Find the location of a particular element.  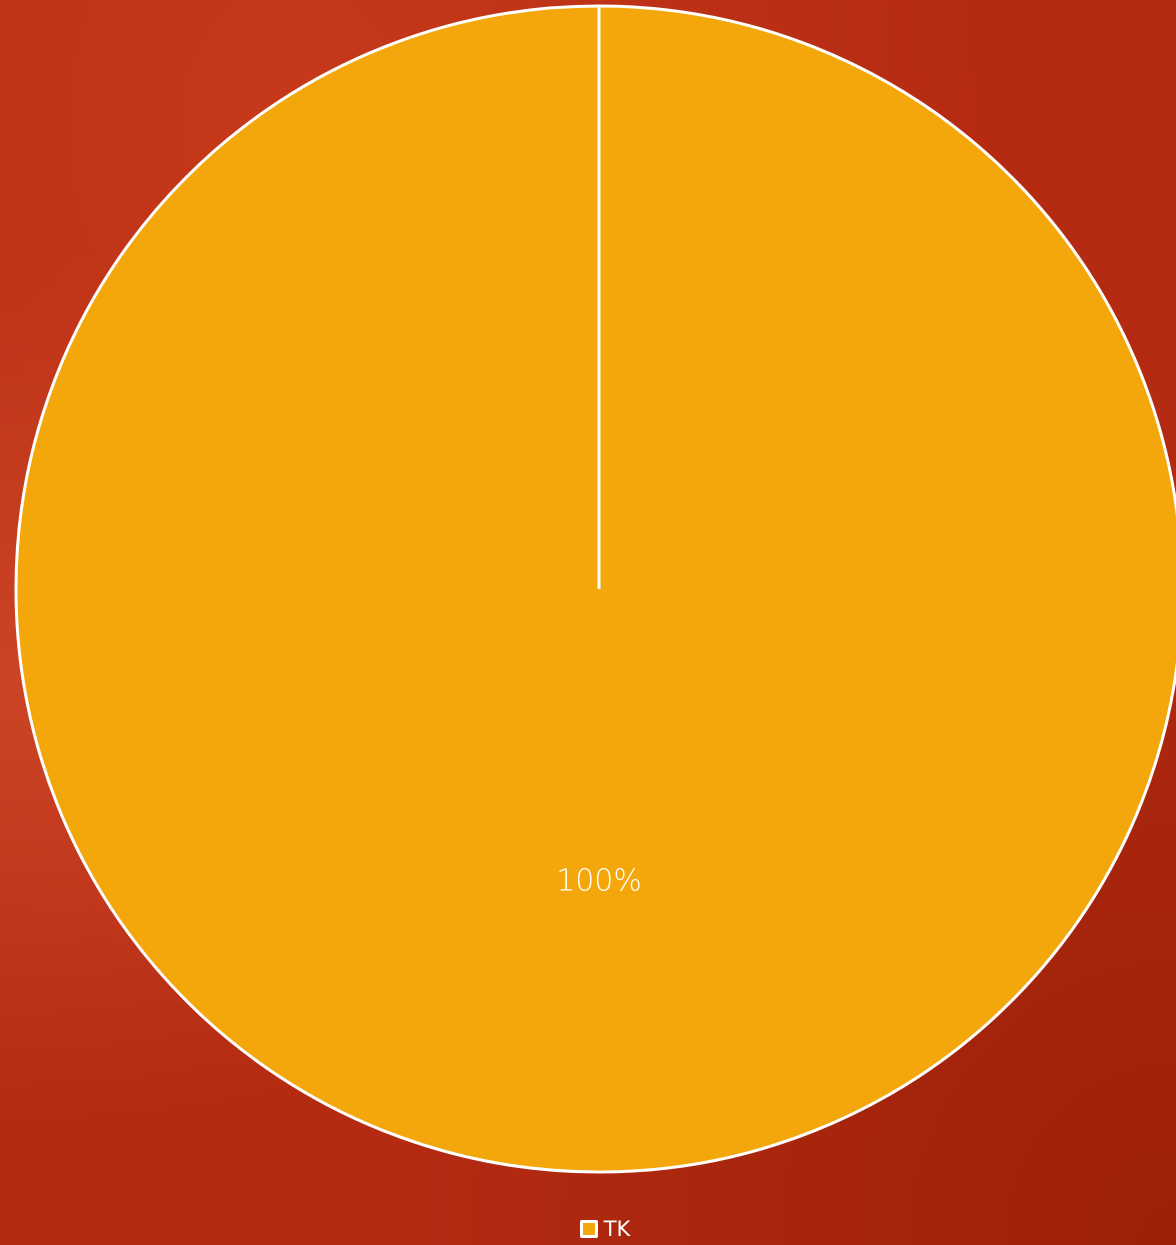

legend-swatch-tk is located at coordinates (588, 1229).